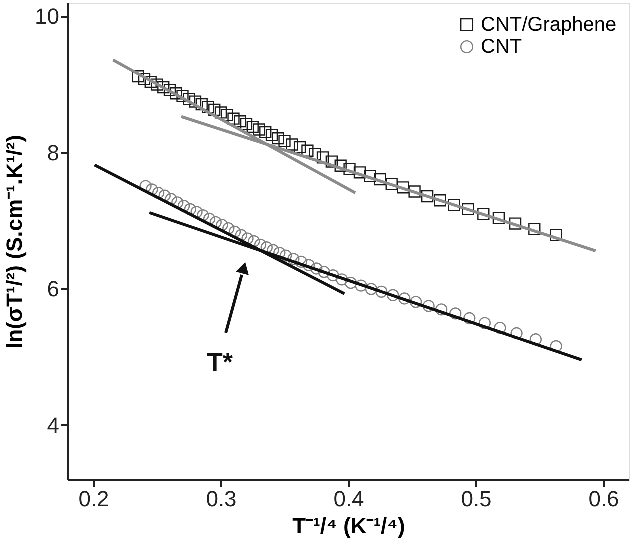 The width and height of the screenshot is (637, 545). Describe the element at coordinates (349, 526) in the screenshot. I see `x-axis-title: T⁻¹/⁴ (K⁻¹/⁴)` at that location.